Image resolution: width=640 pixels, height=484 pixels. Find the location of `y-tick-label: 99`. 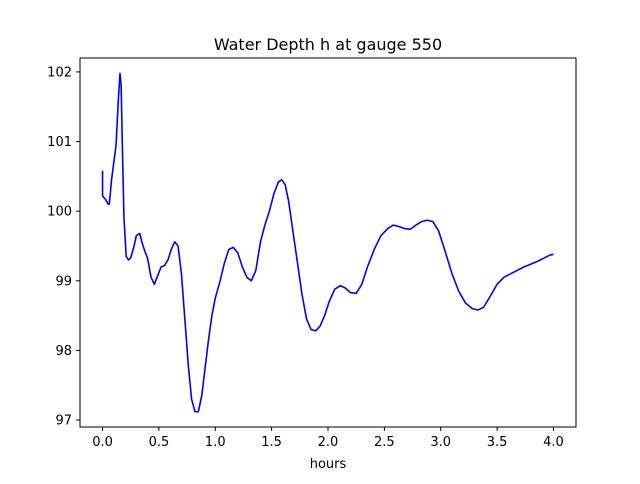

y-tick-label: 99 is located at coordinates (63, 281).